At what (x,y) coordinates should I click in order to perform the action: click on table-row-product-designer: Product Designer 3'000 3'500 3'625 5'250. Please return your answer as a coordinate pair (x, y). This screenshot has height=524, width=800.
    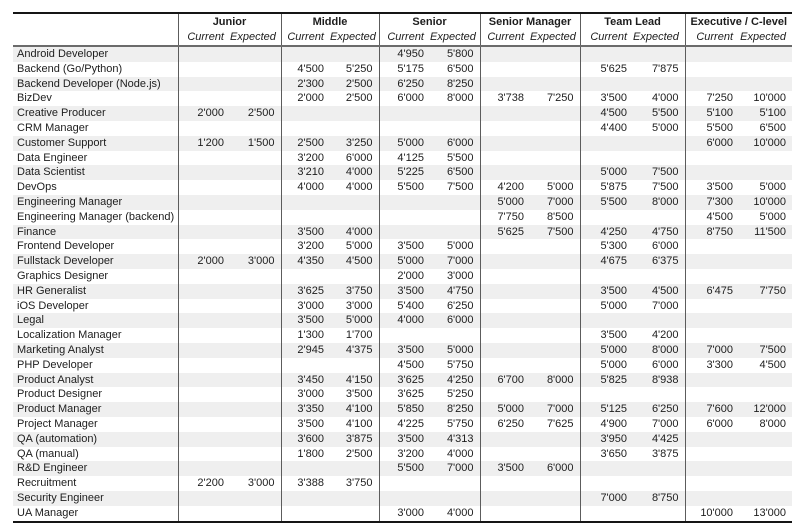
    Looking at the image, I should click on (402, 395).